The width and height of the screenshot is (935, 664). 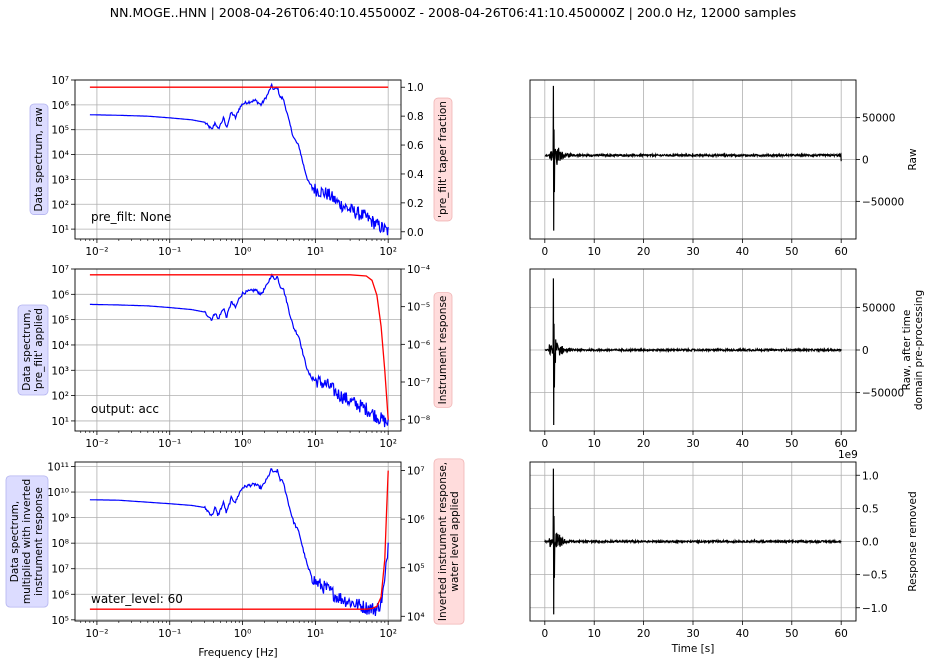 What do you see at coordinates (58, 468) in the screenshot?
I see `y-tick-label: 10¹¹` at bounding box center [58, 468].